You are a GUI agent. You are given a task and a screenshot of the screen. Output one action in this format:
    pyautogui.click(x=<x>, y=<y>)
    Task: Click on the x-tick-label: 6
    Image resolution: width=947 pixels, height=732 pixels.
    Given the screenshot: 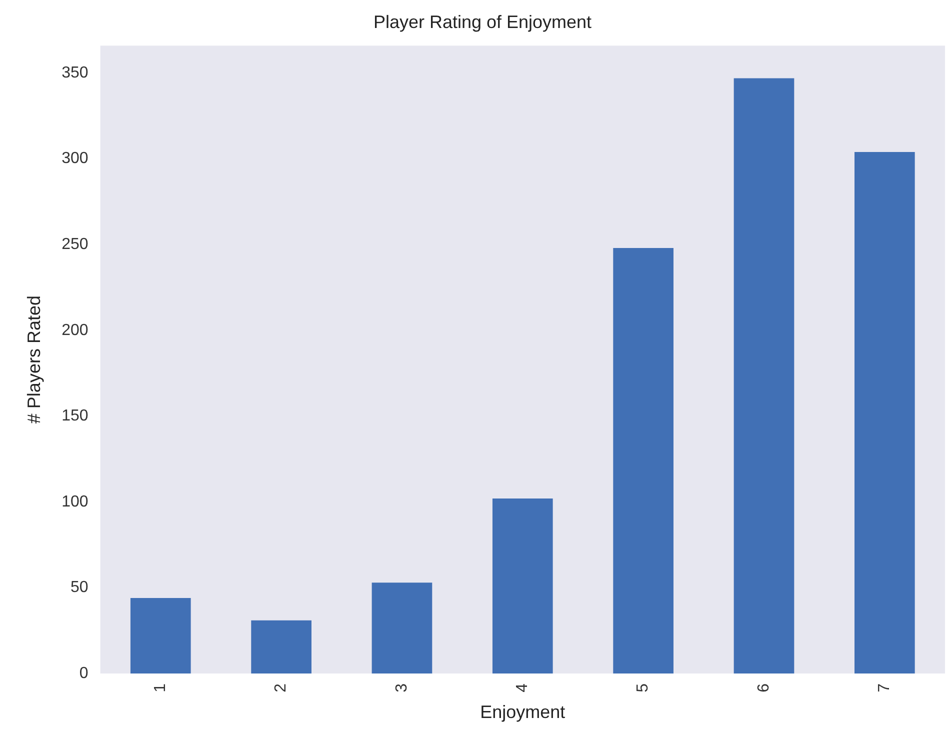 What is the action you would take?
    pyautogui.click(x=763, y=687)
    